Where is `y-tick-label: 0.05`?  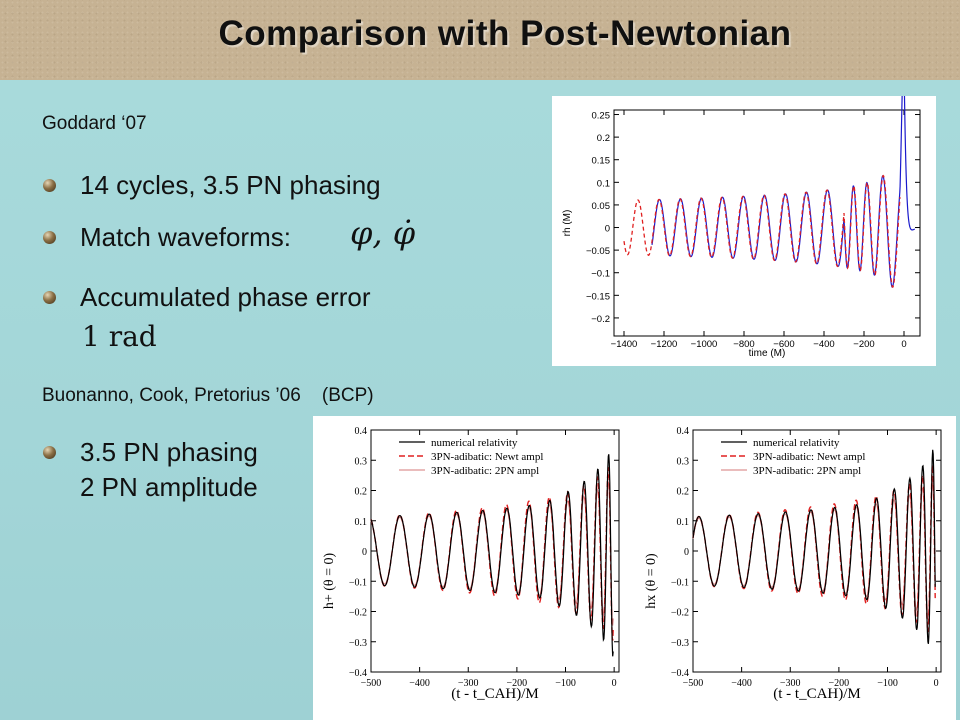
y-tick-label: 0.05 is located at coordinates (601, 206).